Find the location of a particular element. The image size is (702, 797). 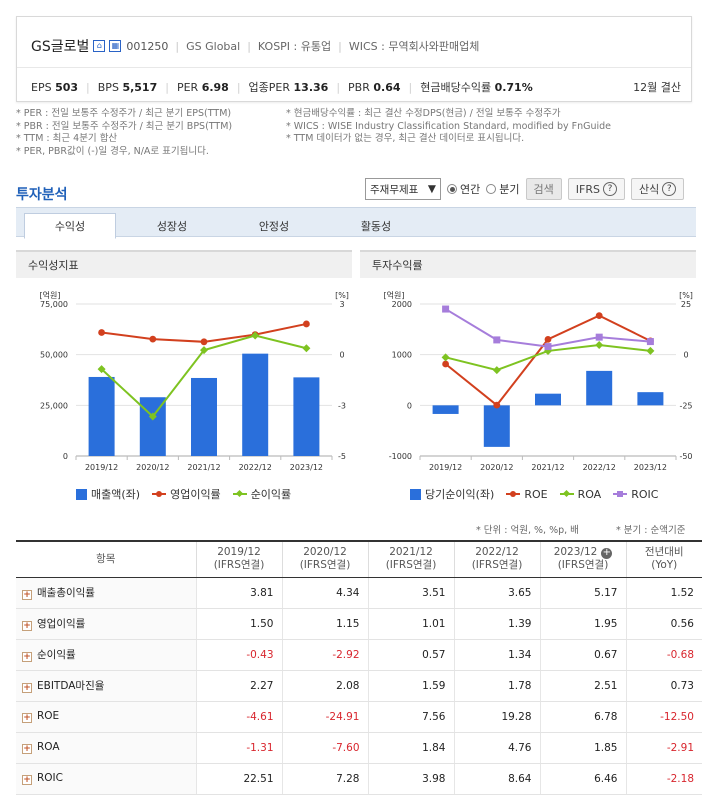

building-icon: ▦ is located at coordinates (115, 46).